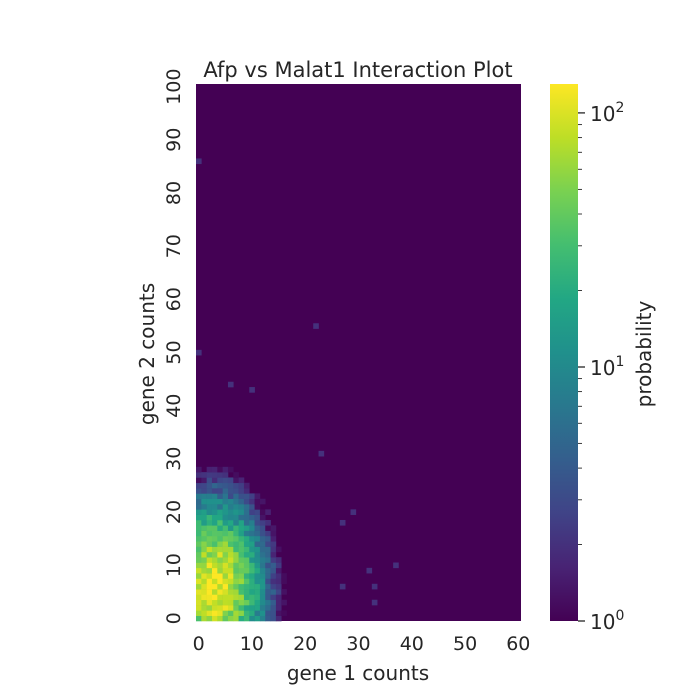  Describe the element at coordinates (252, 644) in the screenshot. I see `x-tick-label: 10` at that location.